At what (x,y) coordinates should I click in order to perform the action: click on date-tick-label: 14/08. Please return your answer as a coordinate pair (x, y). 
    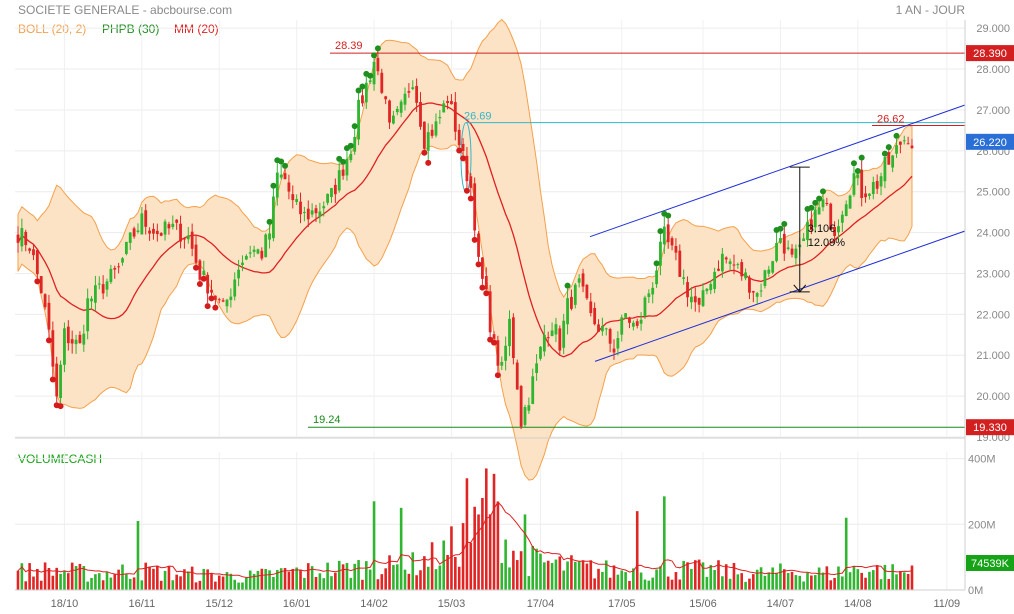
    Looking at the image, I should click on (858, 604).